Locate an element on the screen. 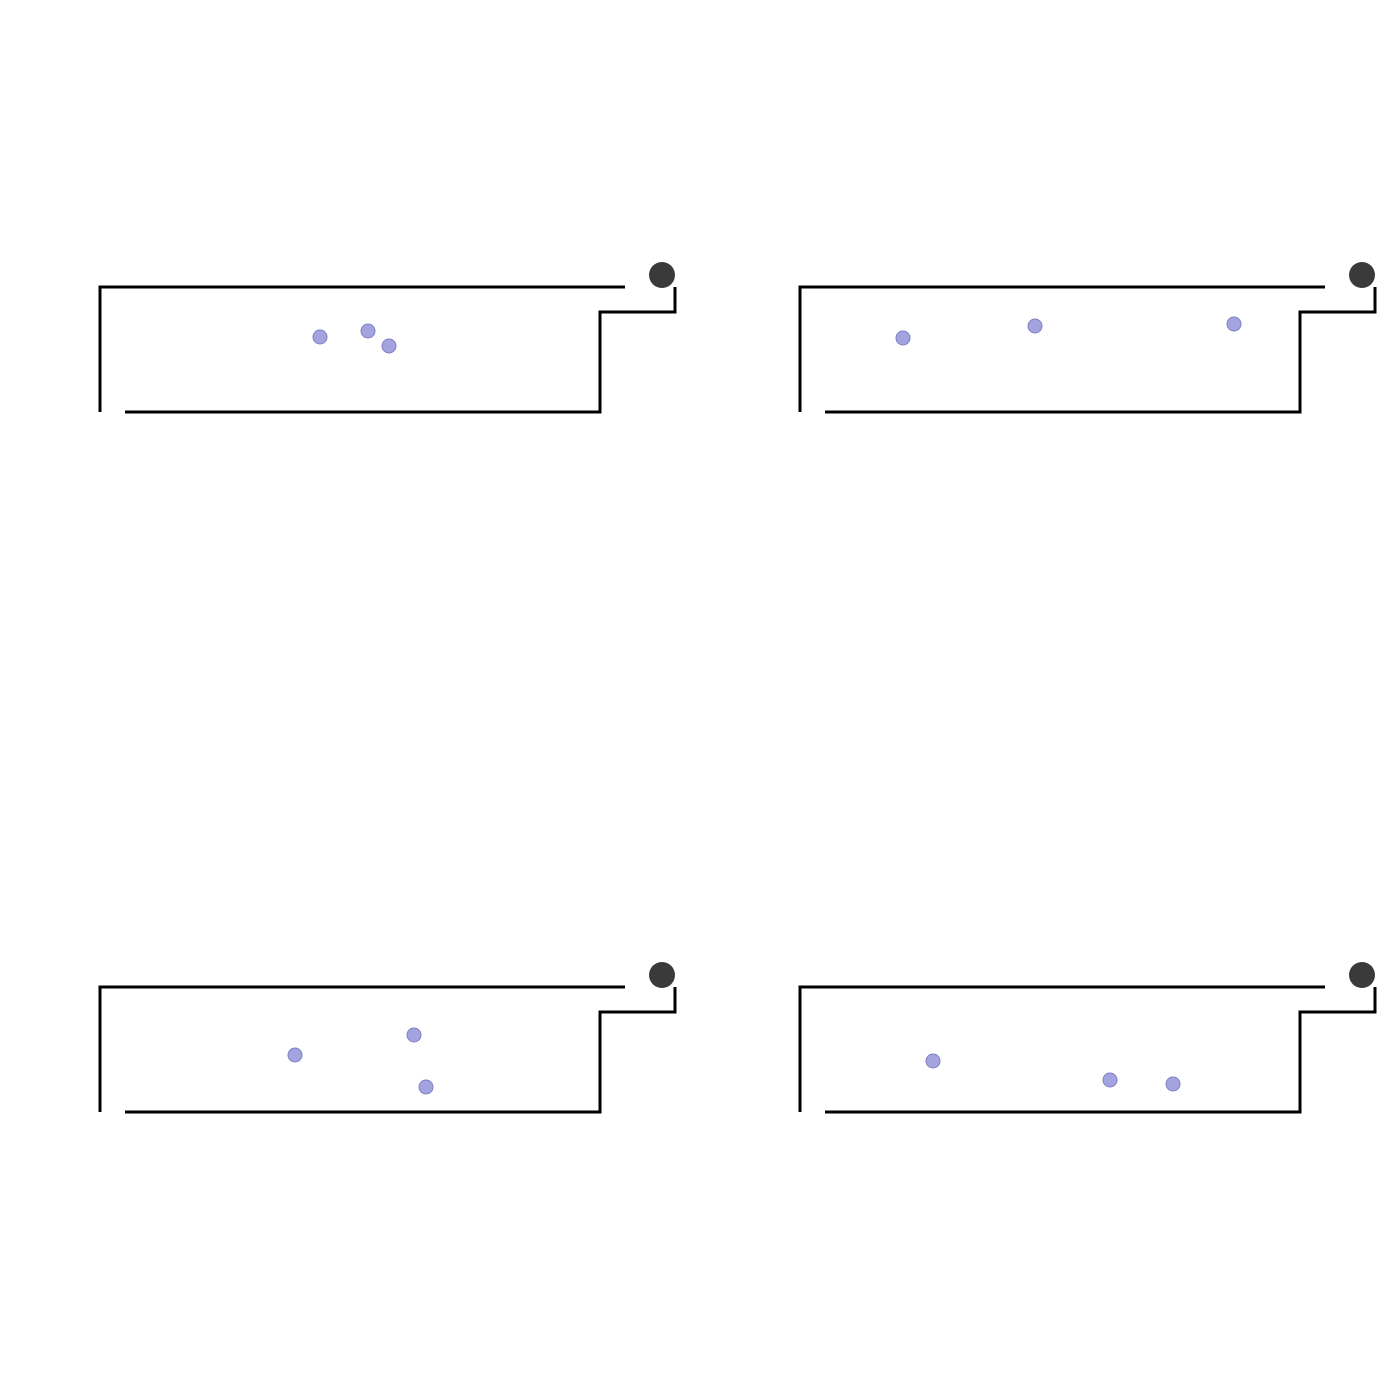  panel-top-left is located at coordinates (387, 338).